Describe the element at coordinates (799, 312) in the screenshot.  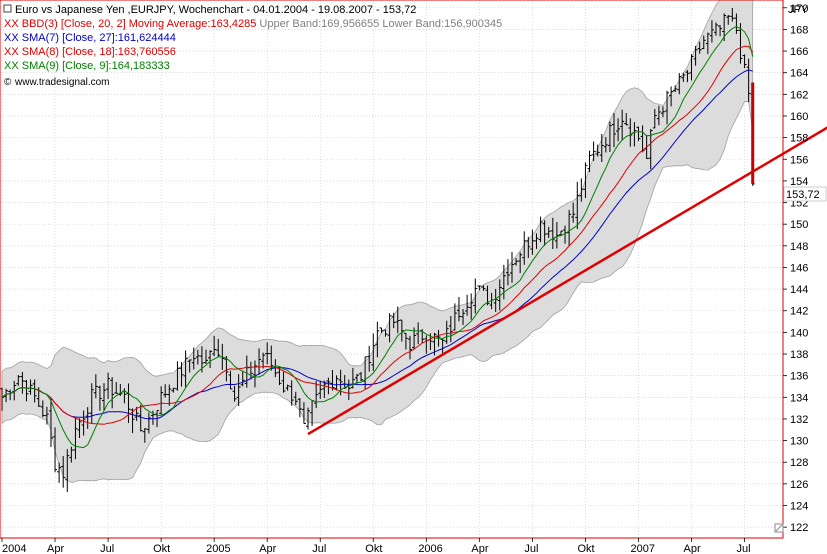
I see `y-tick-label: 142` at that location.